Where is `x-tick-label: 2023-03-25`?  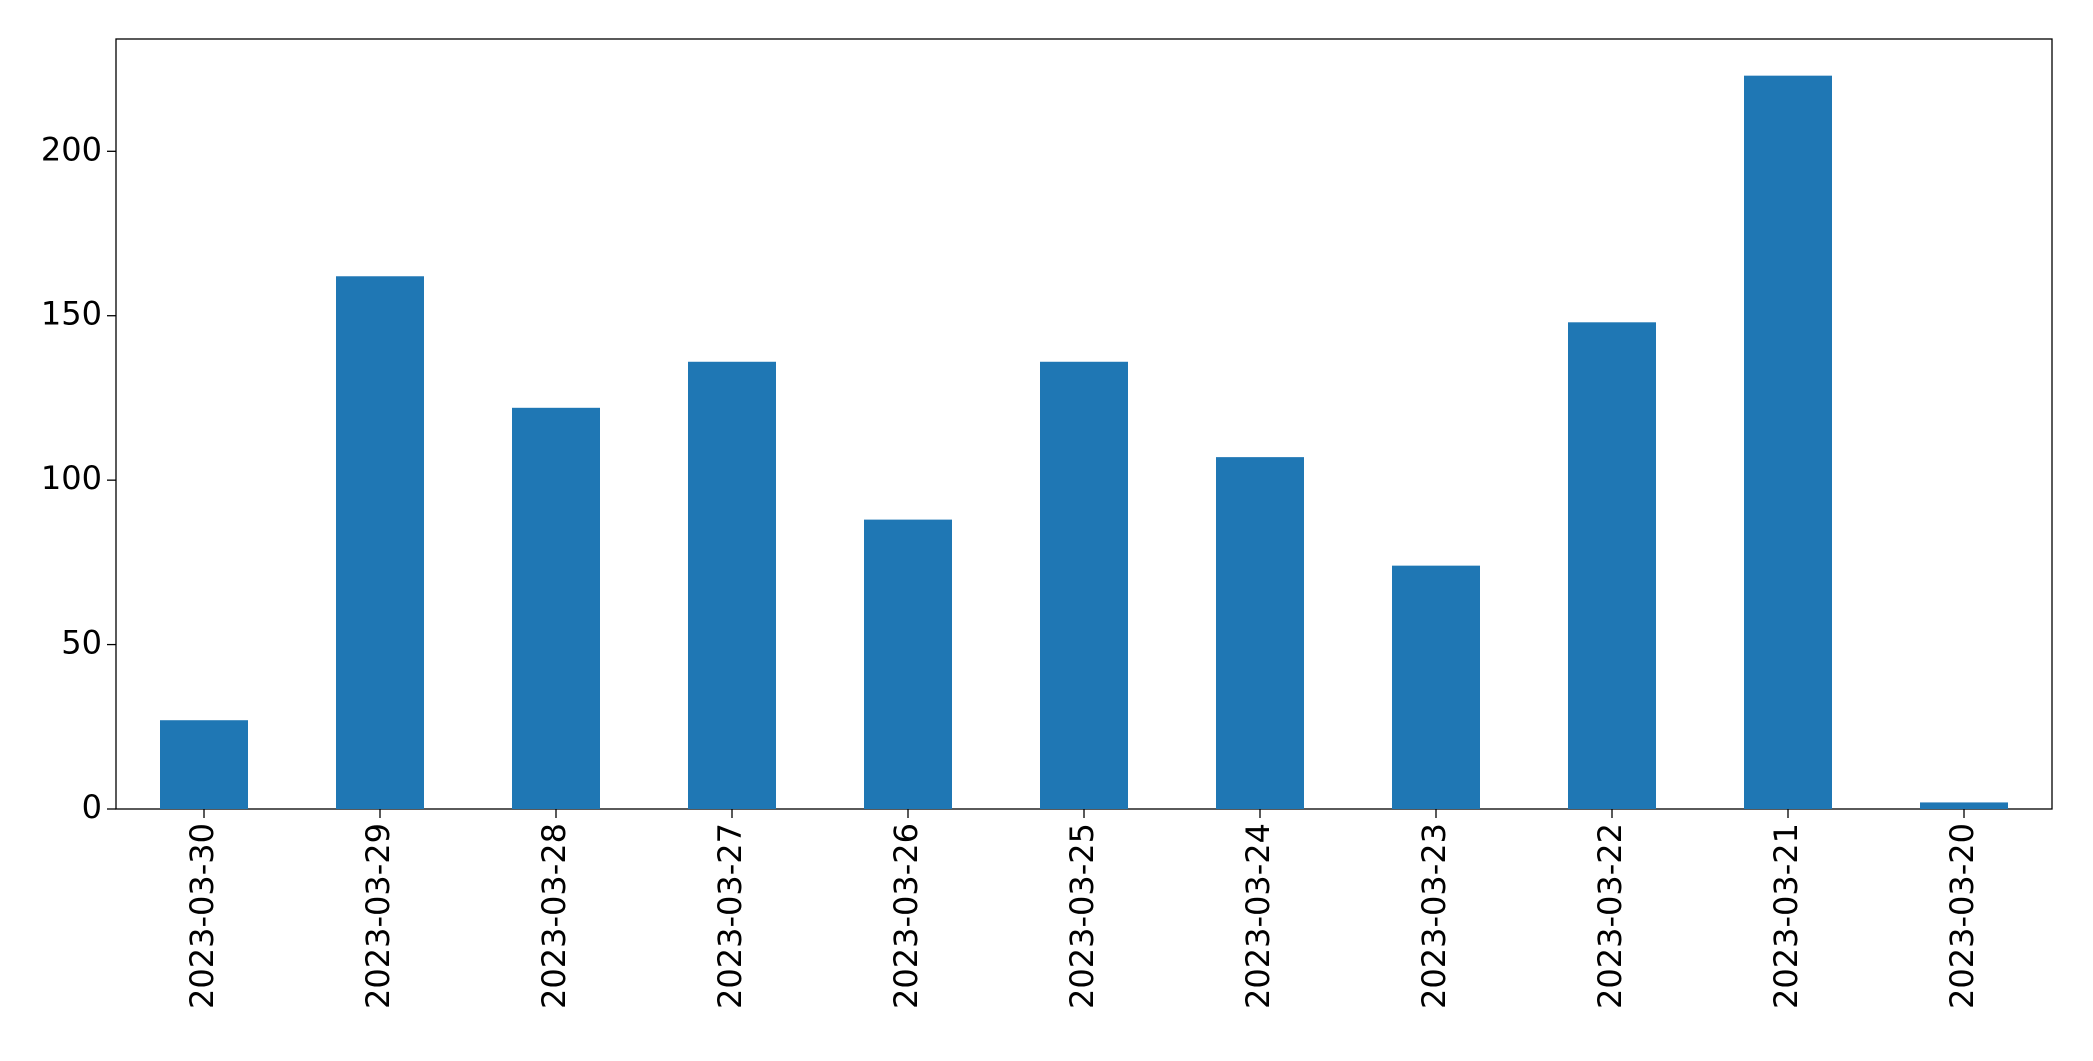 x-tick-label: 2023-03-25 is located at coordinates (1082, 916).